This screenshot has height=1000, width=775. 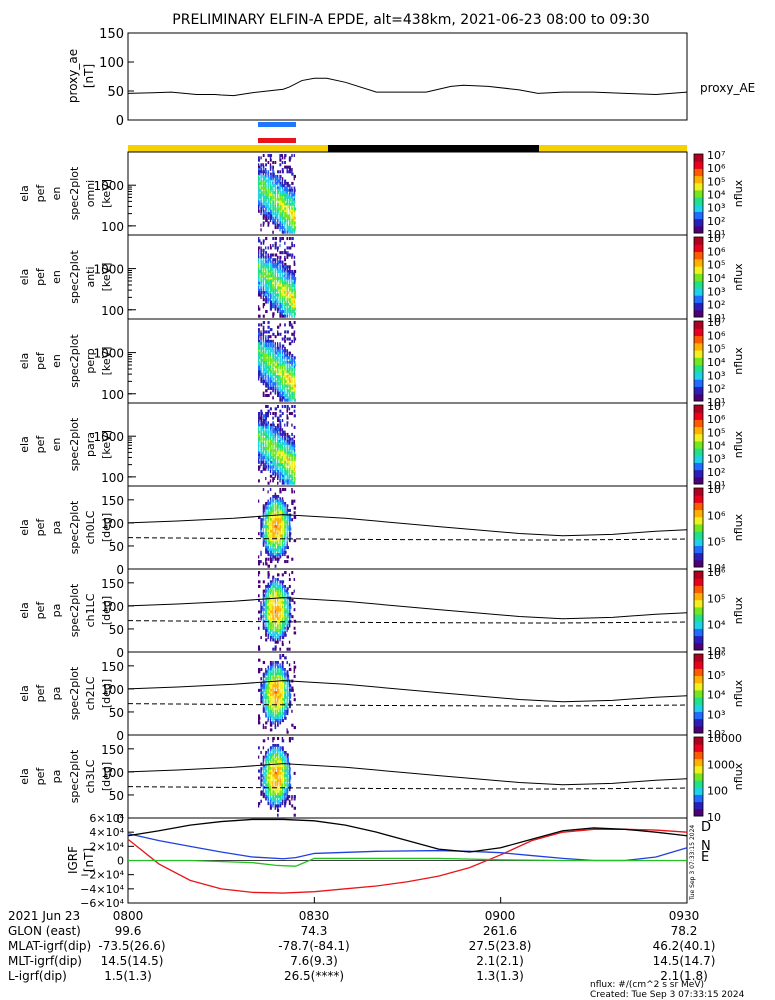 What do you see at coordinates (716, 181) in the screenshot?
I see `colorbar-tick-label: 10⁵` at bounding box center [716, 181].